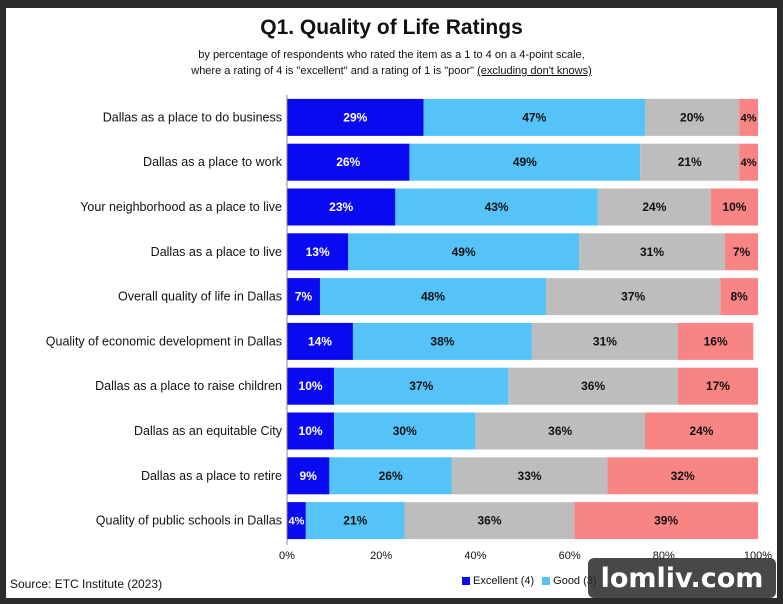  What do you see at coordinates (287, 556) in the screenshot?
I see `x-tick-label: 0%` at bounding box center [287, 556].